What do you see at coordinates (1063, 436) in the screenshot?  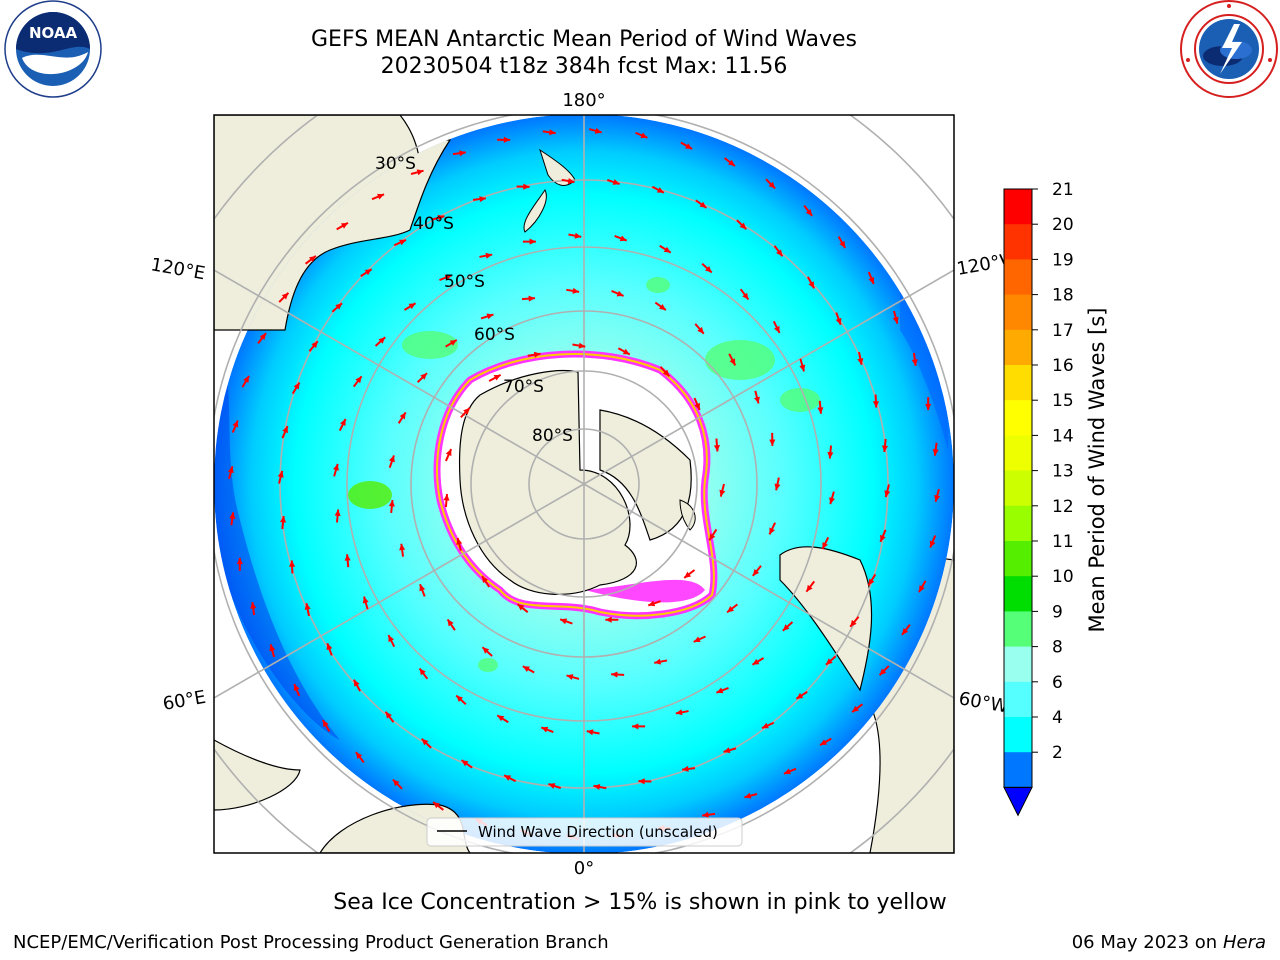 I see `colorbar-tick-label: 14` at bounding box center [1063, 436].